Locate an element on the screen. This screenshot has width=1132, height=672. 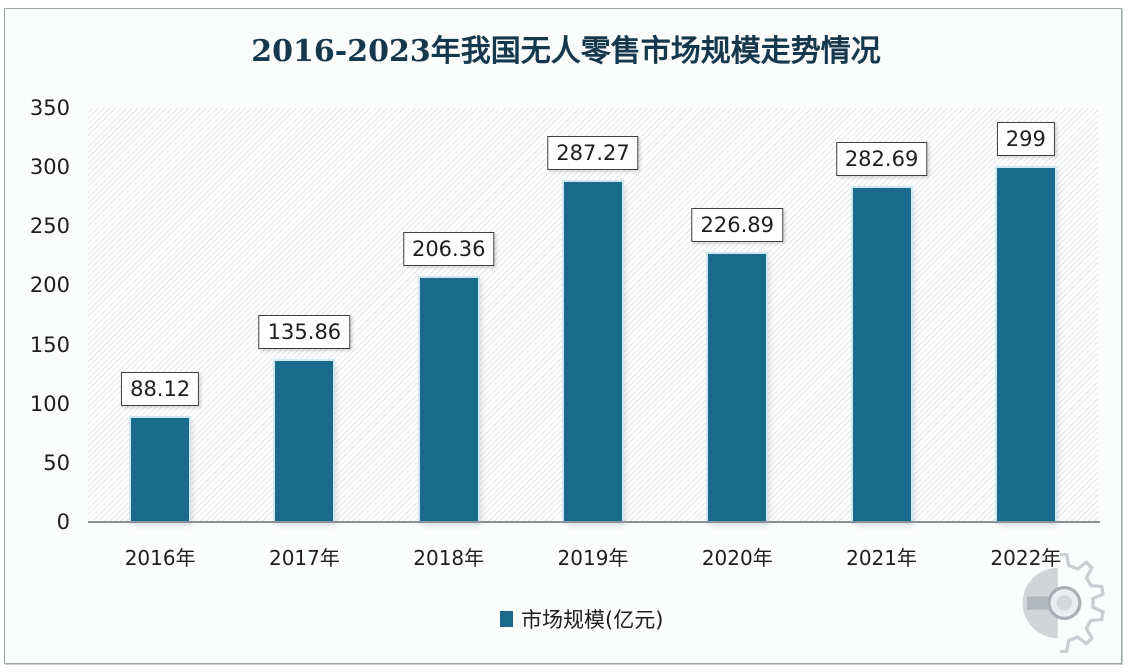
y-tick: 300 is located at coordinates (49, 167).